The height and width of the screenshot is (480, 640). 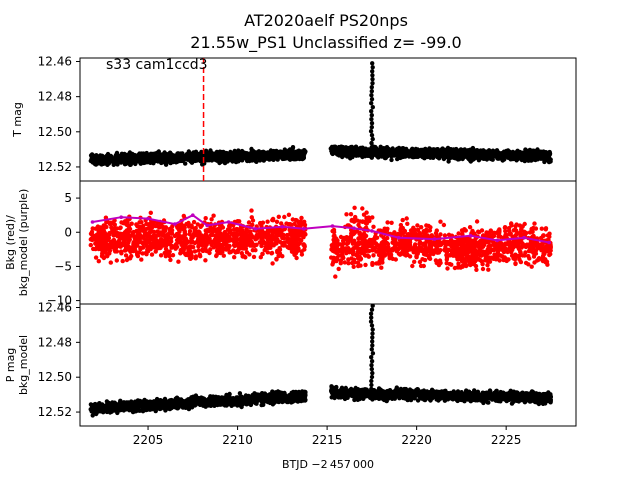 I want to click on y-axis-label-tmag: T mag, so click(x=17, y=120).